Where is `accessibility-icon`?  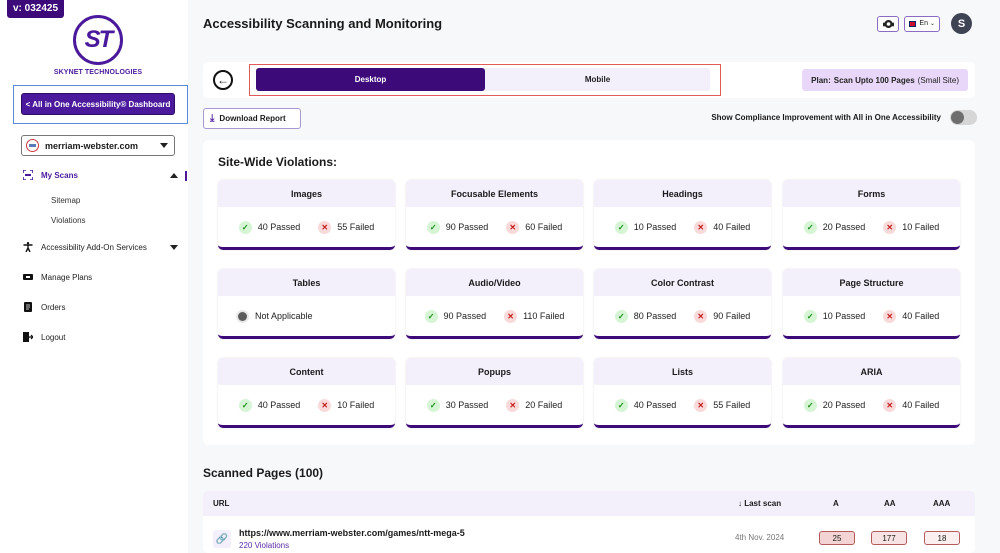 accessibility-icon is located at coordinates (28, 247).